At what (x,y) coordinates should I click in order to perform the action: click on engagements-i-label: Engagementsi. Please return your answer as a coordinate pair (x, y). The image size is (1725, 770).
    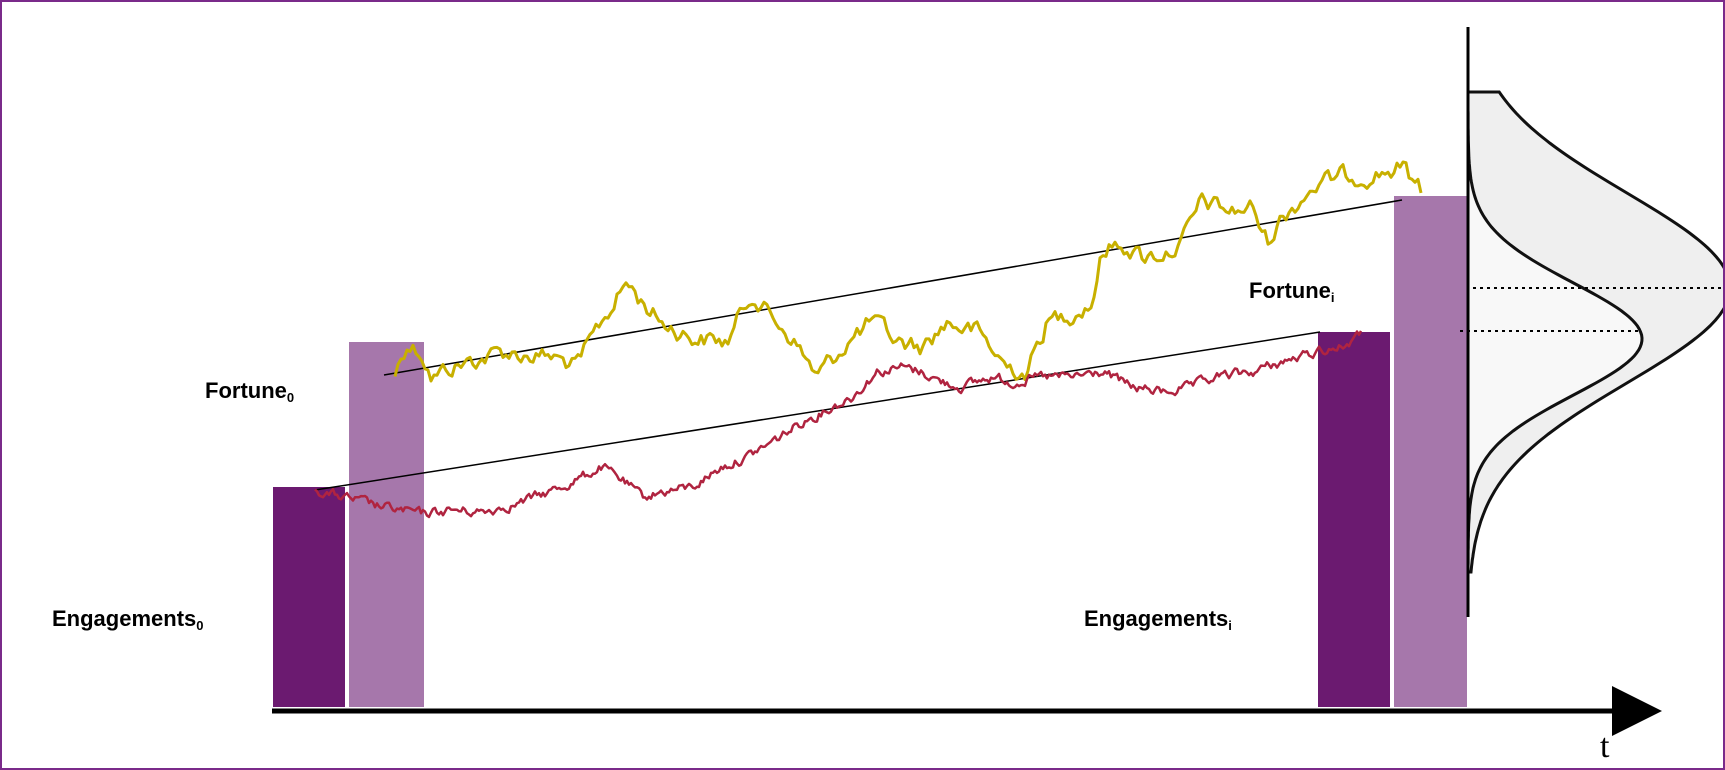
    Looking at the image, I should click on (1158, 619).